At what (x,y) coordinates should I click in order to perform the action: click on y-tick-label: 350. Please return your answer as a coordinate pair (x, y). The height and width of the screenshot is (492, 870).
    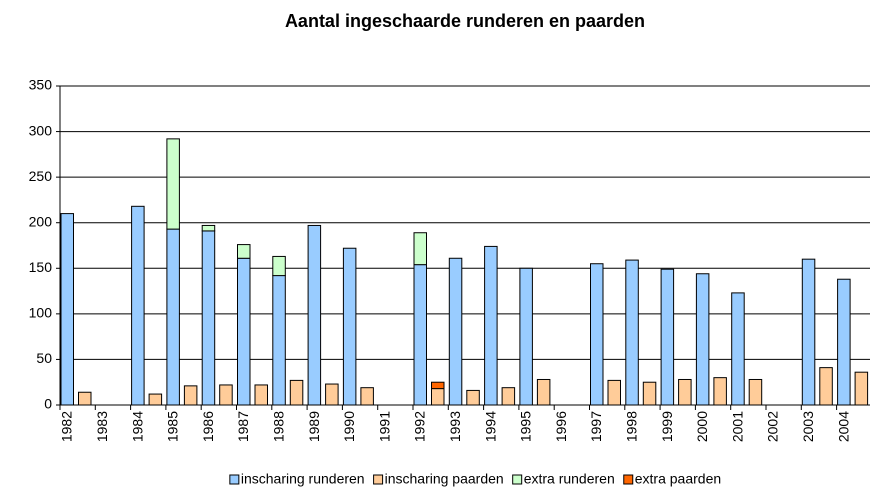
    Looking at the image, I should click on (41, 85).